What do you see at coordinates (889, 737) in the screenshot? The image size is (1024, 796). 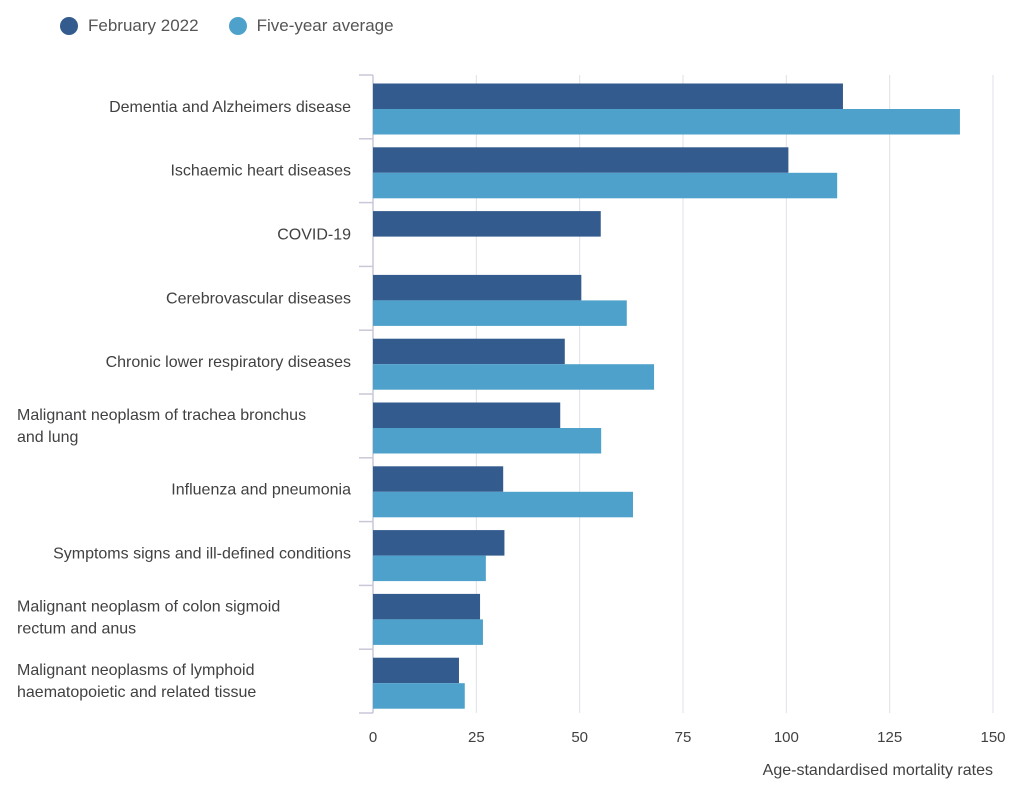 I see `x-tick-label: 125` at bounding box center [889, 737].